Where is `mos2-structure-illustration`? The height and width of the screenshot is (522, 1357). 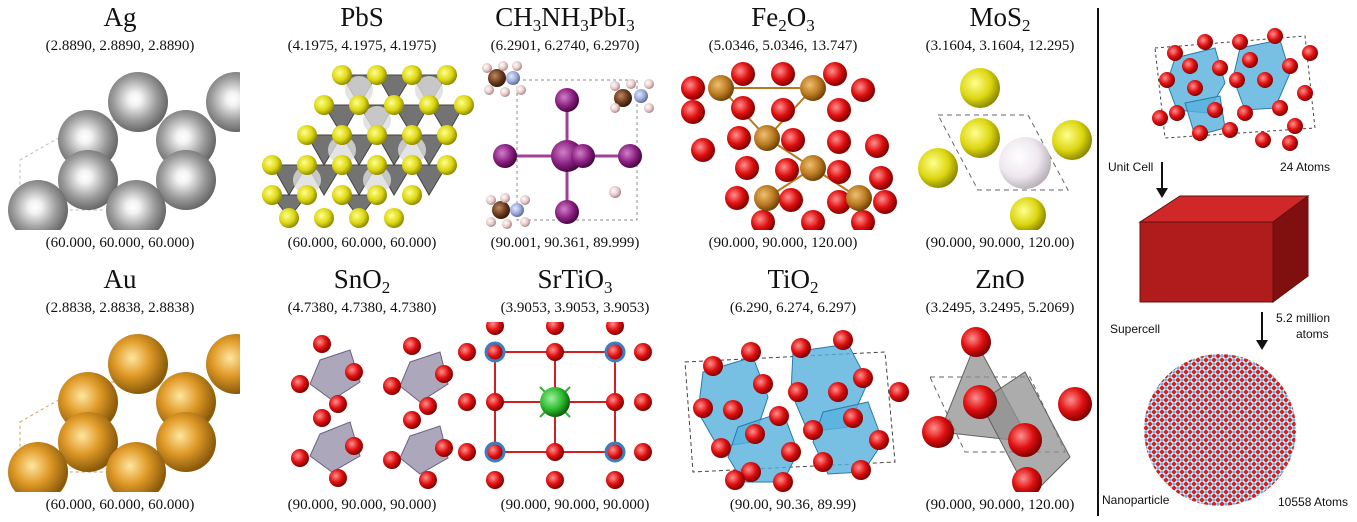
mos2-structure-illustration is located at coordinates (1005, 149).